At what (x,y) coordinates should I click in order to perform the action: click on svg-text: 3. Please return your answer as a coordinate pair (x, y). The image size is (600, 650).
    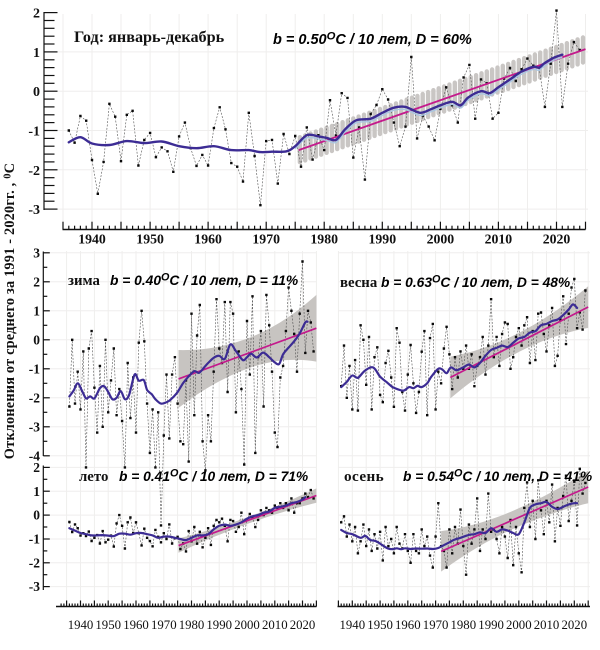
    Looking at the image, I should click on (36, 252).